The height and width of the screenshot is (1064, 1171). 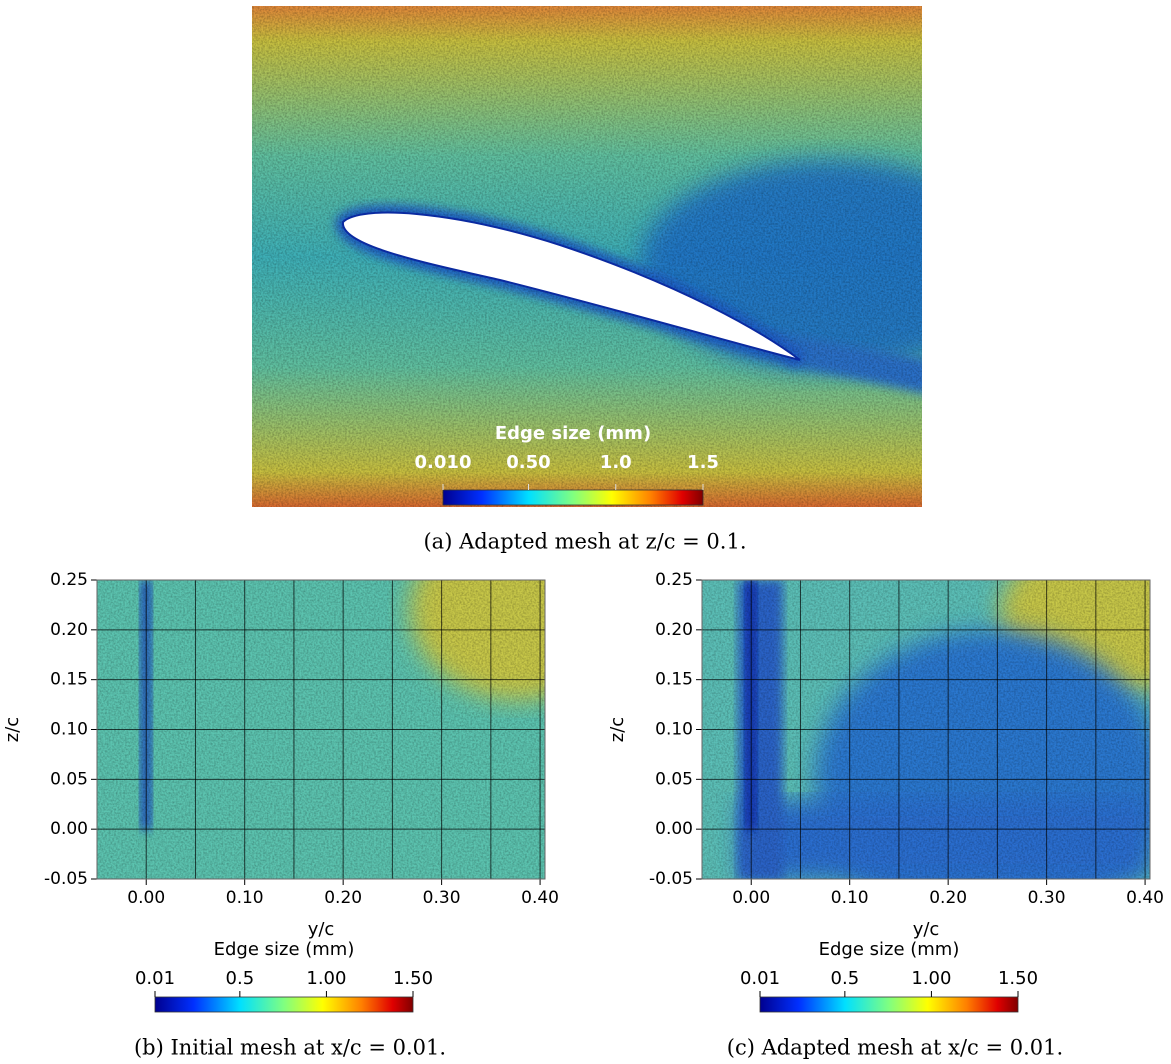 I want to click on colorbar-tick-label: 0.50, so click(x=528, y=462).